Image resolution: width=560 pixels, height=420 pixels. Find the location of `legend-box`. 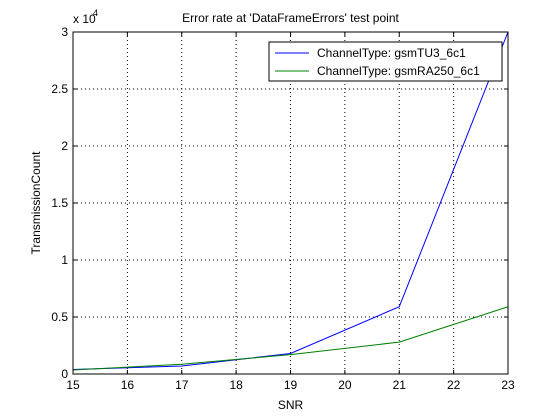

legend-box is located at coordinates (385, 61).